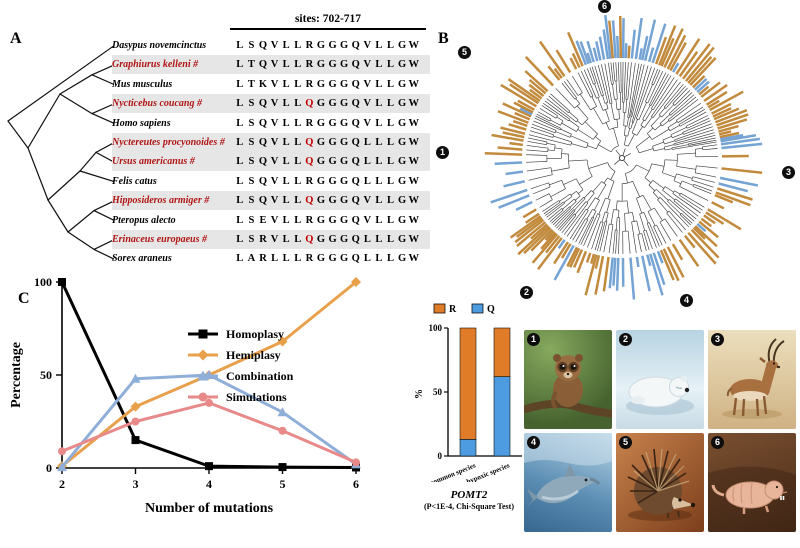  I want to click on species-name: Nycticebus coucang #, so click(157, 104).